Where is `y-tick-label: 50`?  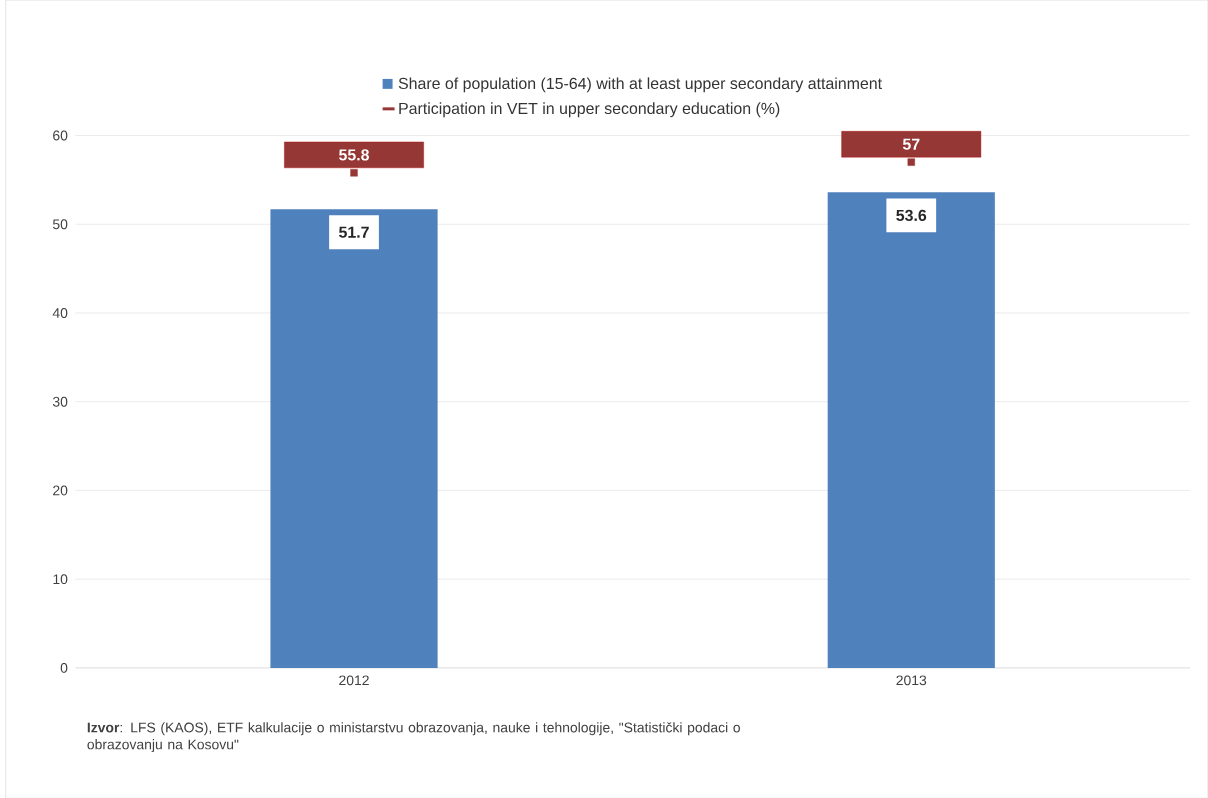
y-tick-label: 50 is located at coordinates (60, 224).